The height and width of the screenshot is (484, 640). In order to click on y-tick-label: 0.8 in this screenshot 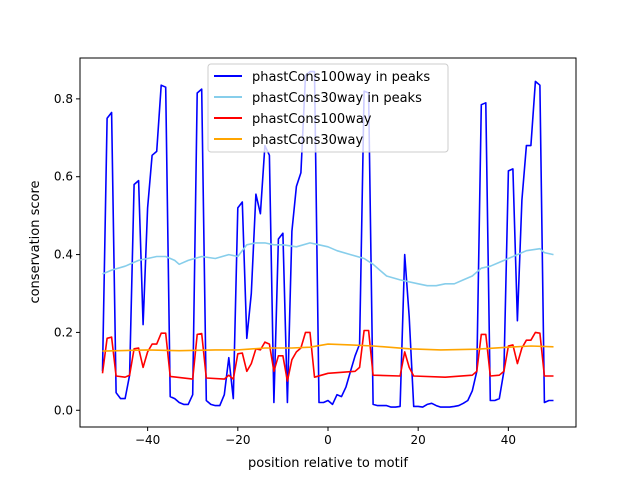, I will do `click(63, 99)`.